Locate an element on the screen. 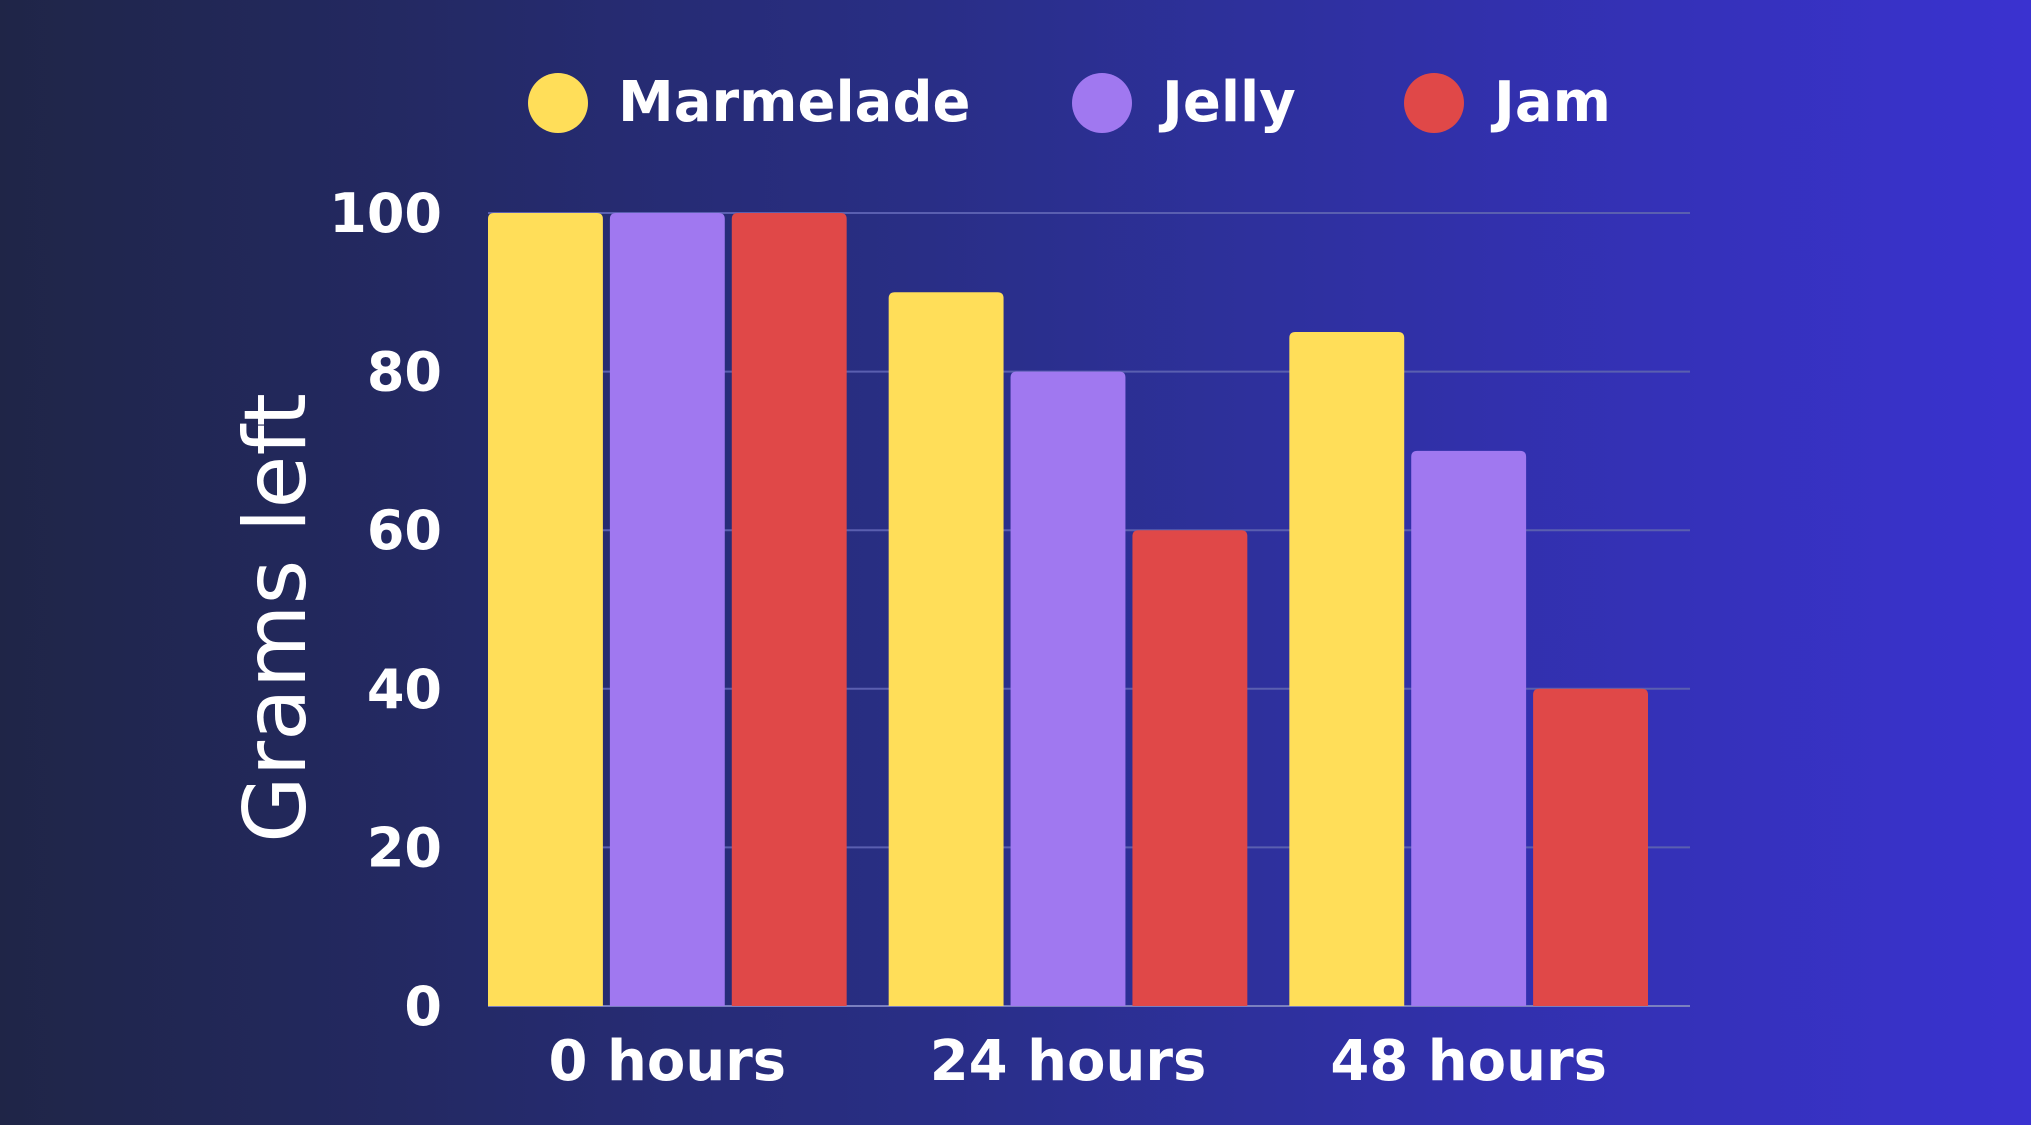 This screenshot has height=1125, width=2031. x-tick-label: 48 hours is located at coordinates (1468, 1061).